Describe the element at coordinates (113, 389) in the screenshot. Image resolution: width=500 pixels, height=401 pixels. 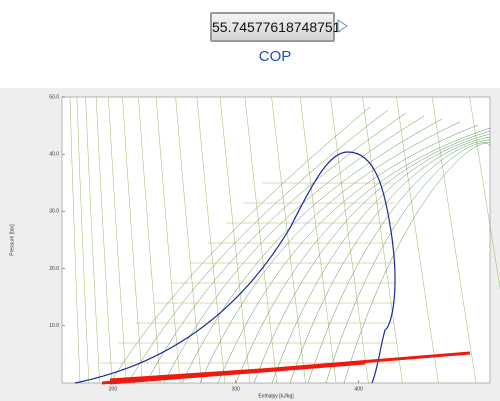
I see `x-tick-label: 200` at that location.